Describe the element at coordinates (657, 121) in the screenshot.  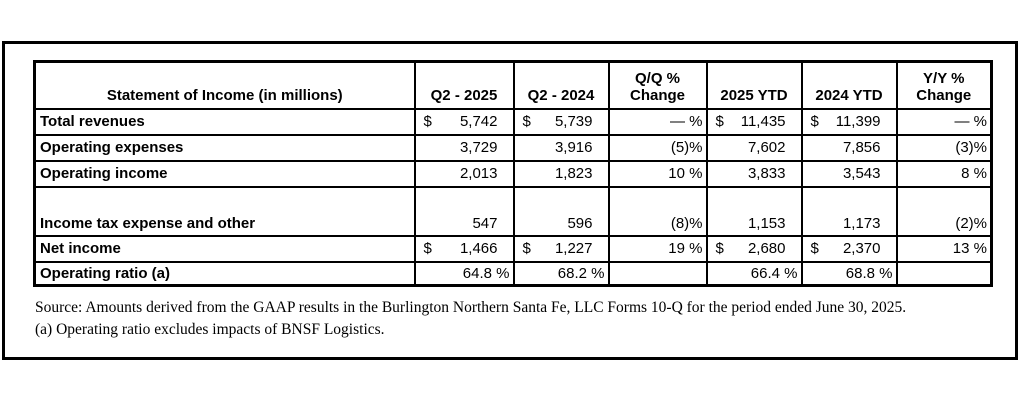
I see `cell-qq-change: — %` at that location.